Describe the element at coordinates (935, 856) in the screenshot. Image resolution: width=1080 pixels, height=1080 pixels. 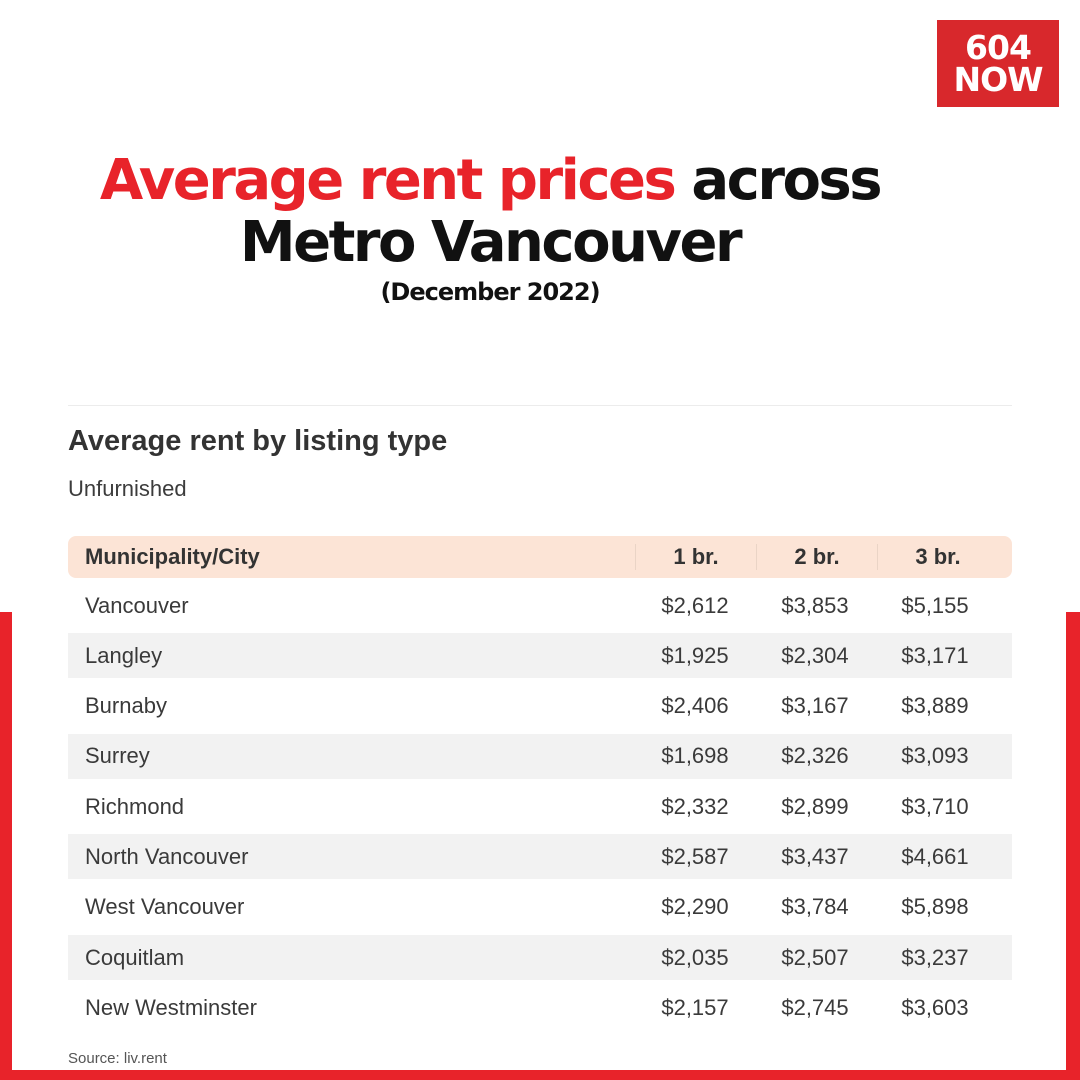
I see `cell-rent-3br: $4,661` at that location.